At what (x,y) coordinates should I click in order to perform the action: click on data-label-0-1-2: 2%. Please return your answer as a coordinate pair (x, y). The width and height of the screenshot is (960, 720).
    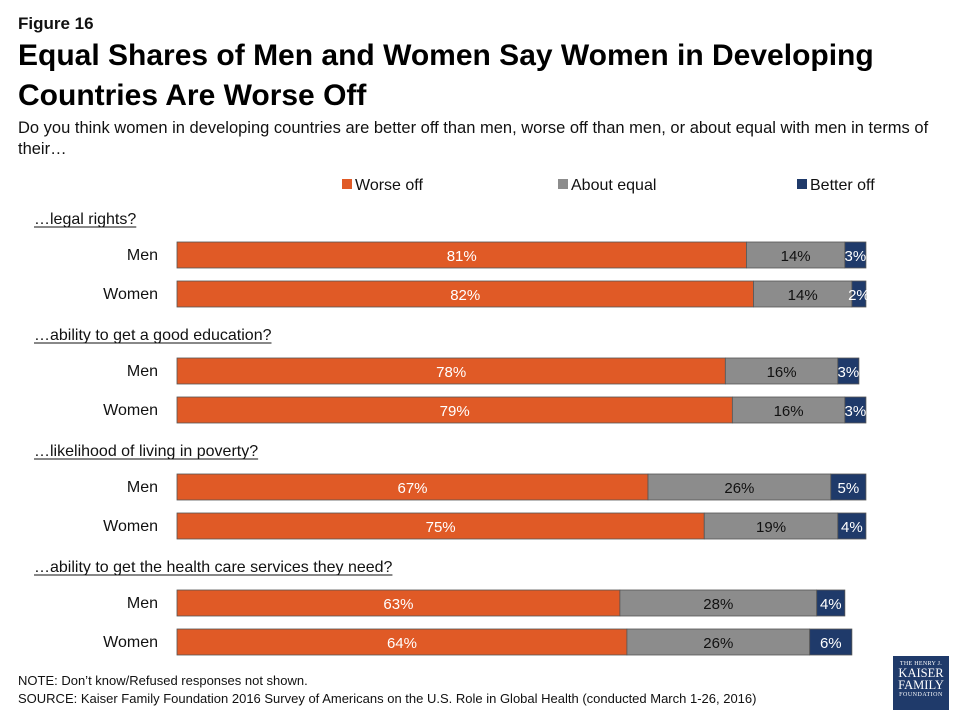
    Looking at the image, I should click on (859, 295).